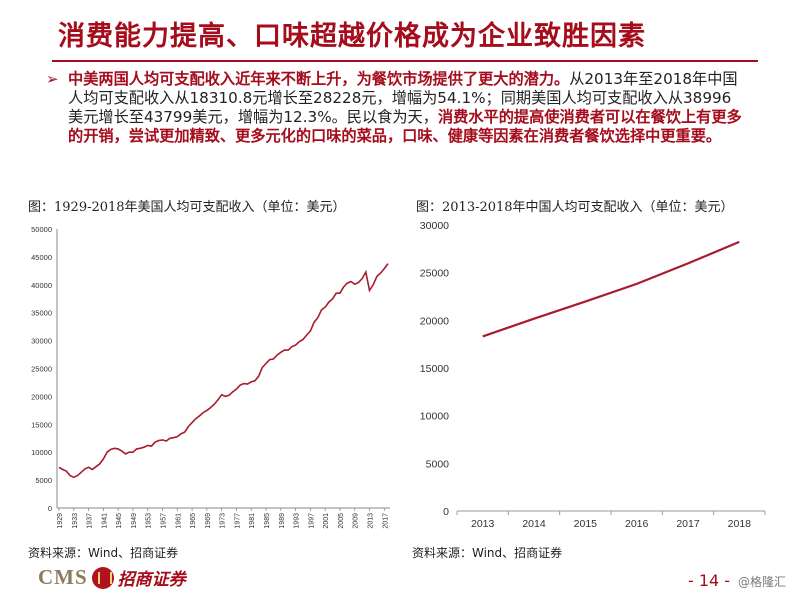 This screenshot has width=798, height=596. Describe the element at coordinates (119, 521) in the screenshot. I see `us-x-tick-label: 1945` at that location.